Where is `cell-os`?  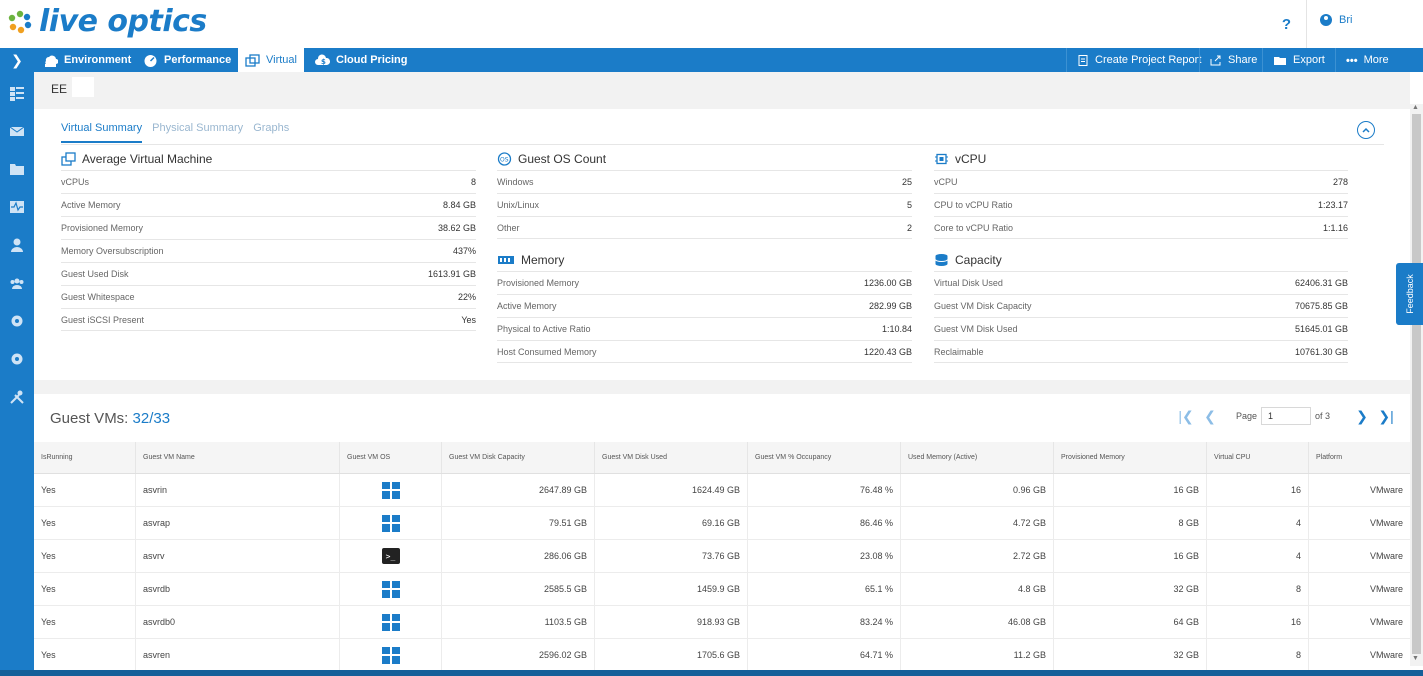
cell-os is located at coordinates (391, 655).